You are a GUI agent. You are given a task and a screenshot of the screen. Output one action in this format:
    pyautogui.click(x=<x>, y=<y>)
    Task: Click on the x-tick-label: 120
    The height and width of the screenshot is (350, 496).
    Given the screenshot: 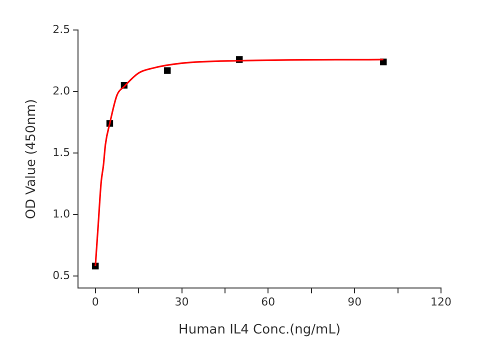 What is the action you would take?
    pyautogui.click(x=441, y=302)
    